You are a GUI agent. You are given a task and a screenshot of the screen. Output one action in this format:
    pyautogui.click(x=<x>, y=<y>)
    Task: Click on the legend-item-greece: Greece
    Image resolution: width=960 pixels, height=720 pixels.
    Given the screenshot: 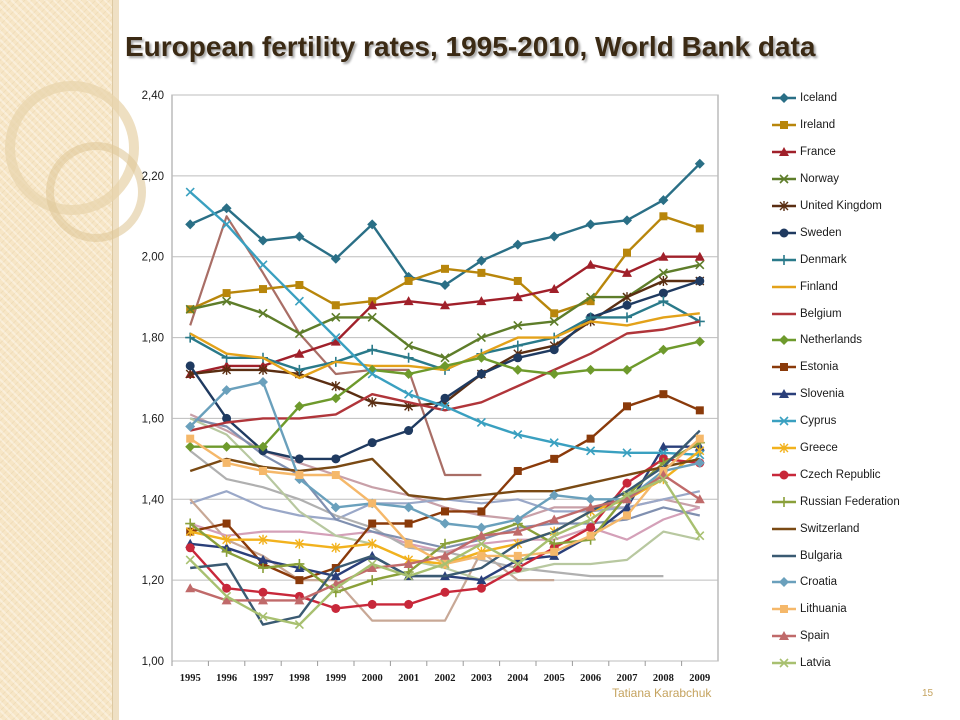 What is the action you would take?
    pyautogui.click(x=860, y=448)
    